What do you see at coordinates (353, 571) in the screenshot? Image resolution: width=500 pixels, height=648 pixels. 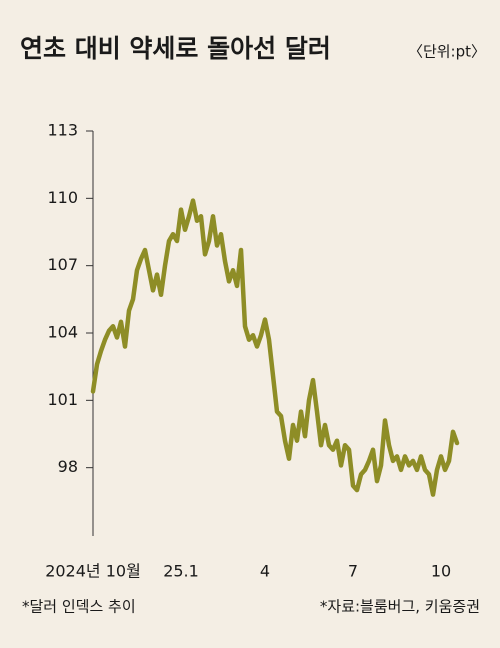 I see `x-tick-label: 7` at bounding box center [353, 571].